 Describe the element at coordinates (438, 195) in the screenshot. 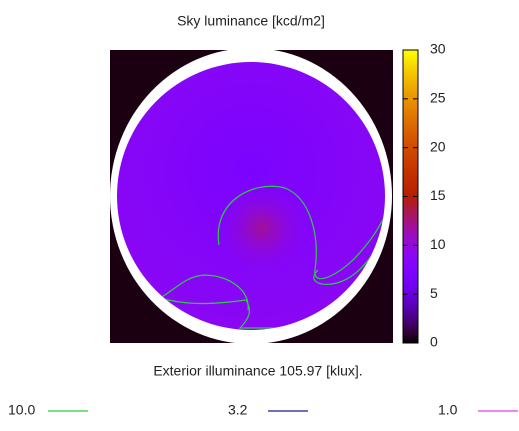

I see `colorbar-tick-label: 15` at that location.